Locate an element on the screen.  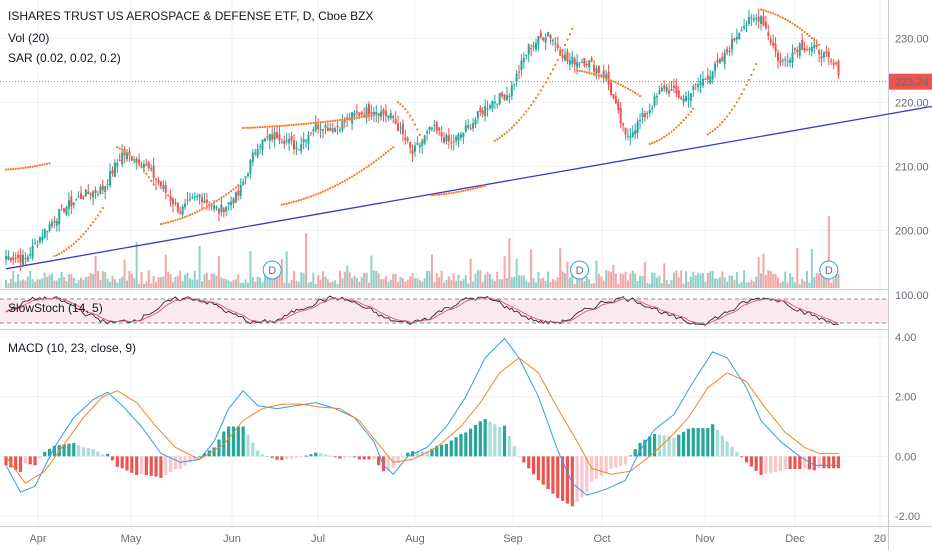
x-tick-label: Apr is located at coordinates (37, 539).